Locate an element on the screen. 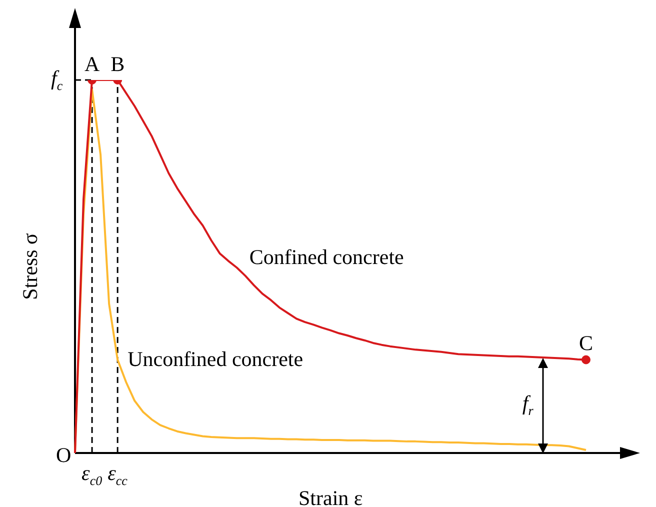 This screenshot has width=656, height=507. x-tick-label: ε$_{c0}$ is located at coordinates (92, 474).